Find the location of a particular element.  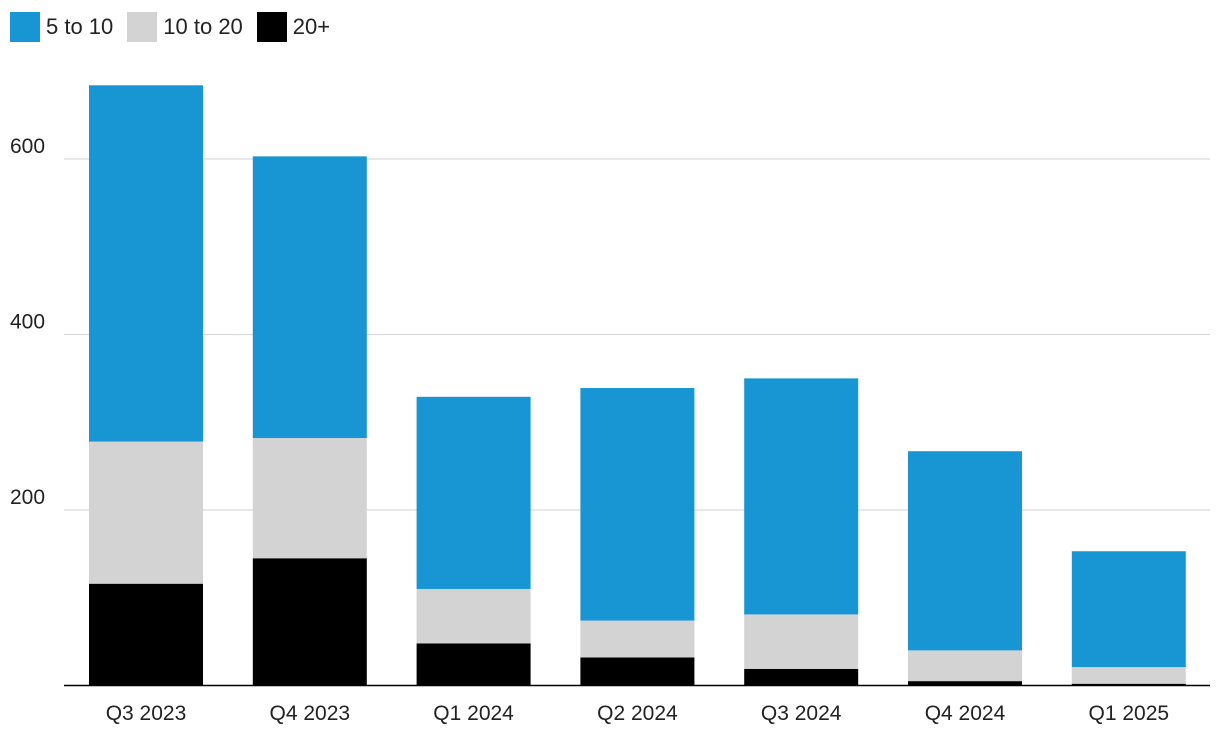

legend: 5 to 10 10 to 20 20+ is located at coordinates (177, 27).